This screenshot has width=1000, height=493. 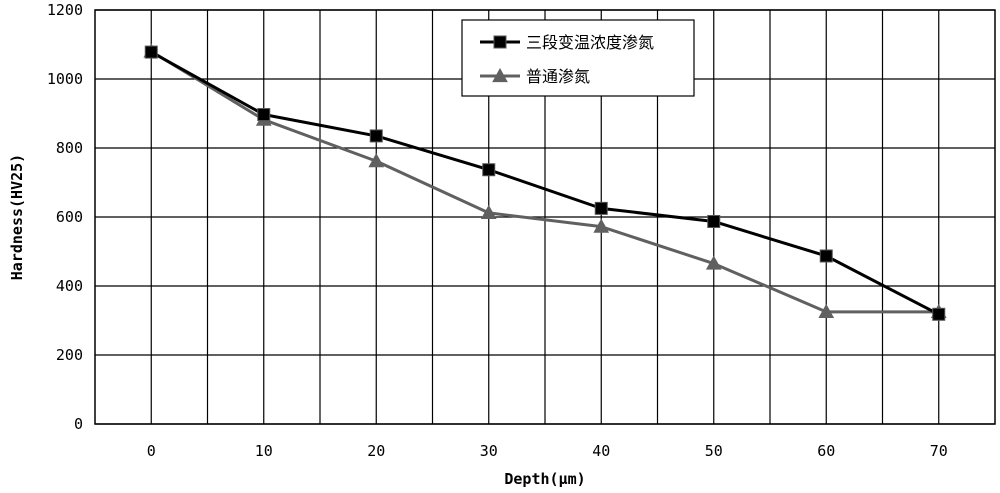 I want to click on legend-label: 普通渗氮, so click(x=558, y=76).